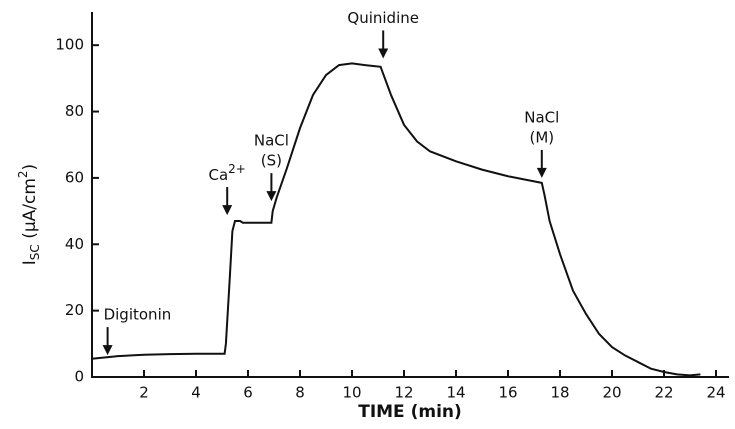 The height and width of the screenshot is (429, 735). What do you see at coordinates (196, 393) in the screenshot?
I see `x-tick-label: 4` at bounding box center [196, 393].